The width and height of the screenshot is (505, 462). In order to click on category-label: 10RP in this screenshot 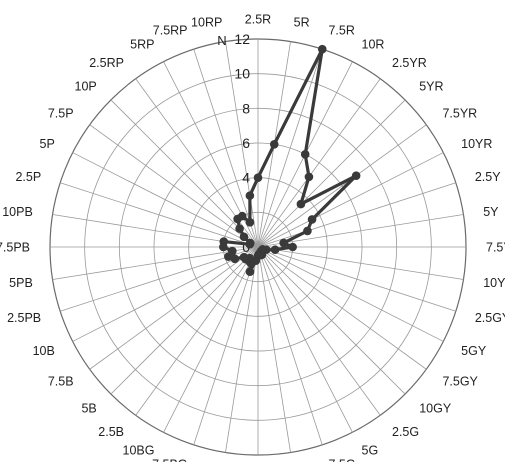, I will do `click(206, 22)`.